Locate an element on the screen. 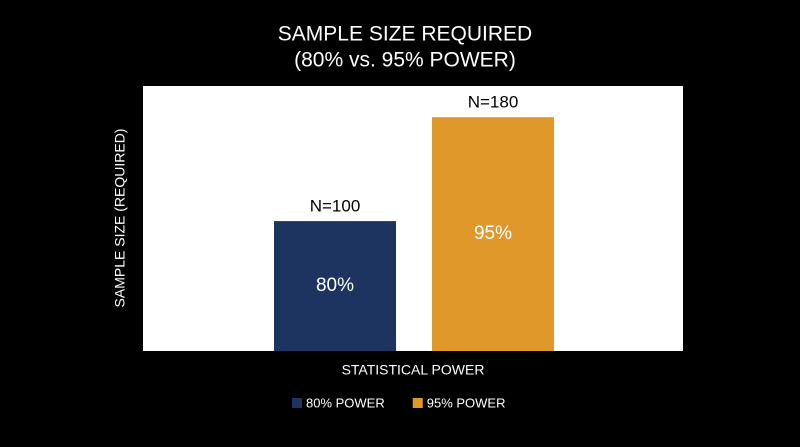 This screenshot has width=800, height=447. chart-subtitle: (80% vs. 95% POWER) is located at coordinates (405, 60).